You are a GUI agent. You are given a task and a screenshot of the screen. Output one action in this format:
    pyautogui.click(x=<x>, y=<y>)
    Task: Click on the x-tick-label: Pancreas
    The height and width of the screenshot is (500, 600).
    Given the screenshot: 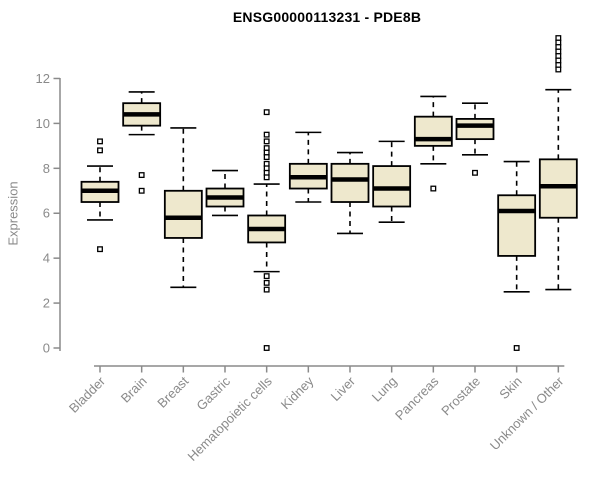 What is the action you would take?
    pyautogui.click(x=417, y=398)
    